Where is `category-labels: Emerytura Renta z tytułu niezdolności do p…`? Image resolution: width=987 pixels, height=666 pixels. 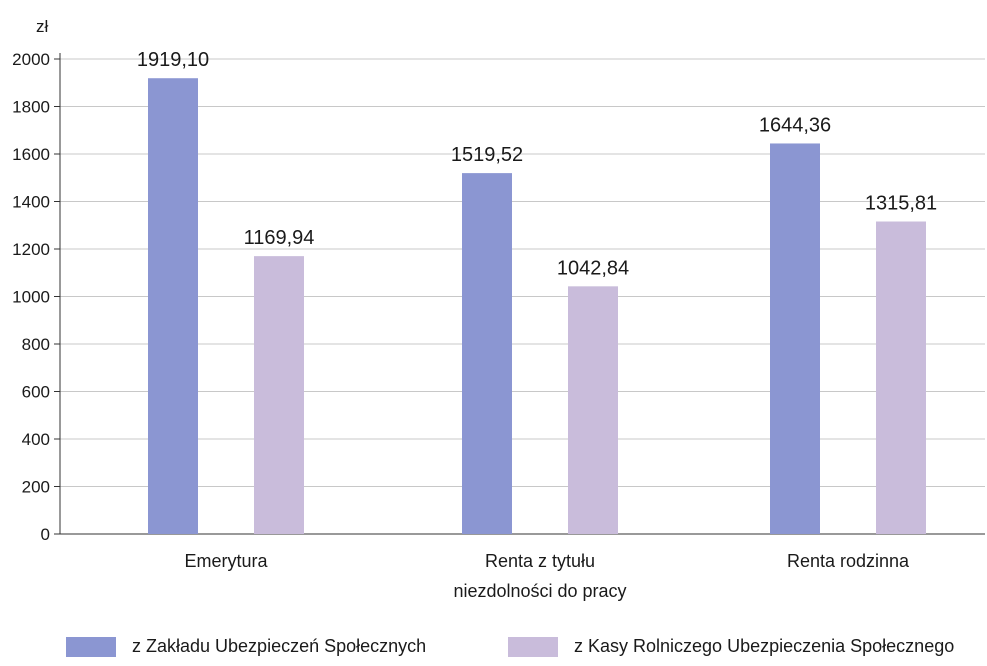
category-labels: Emerytura Renta z tytułu niezdolności do p… is located at coordinates (547, 576).